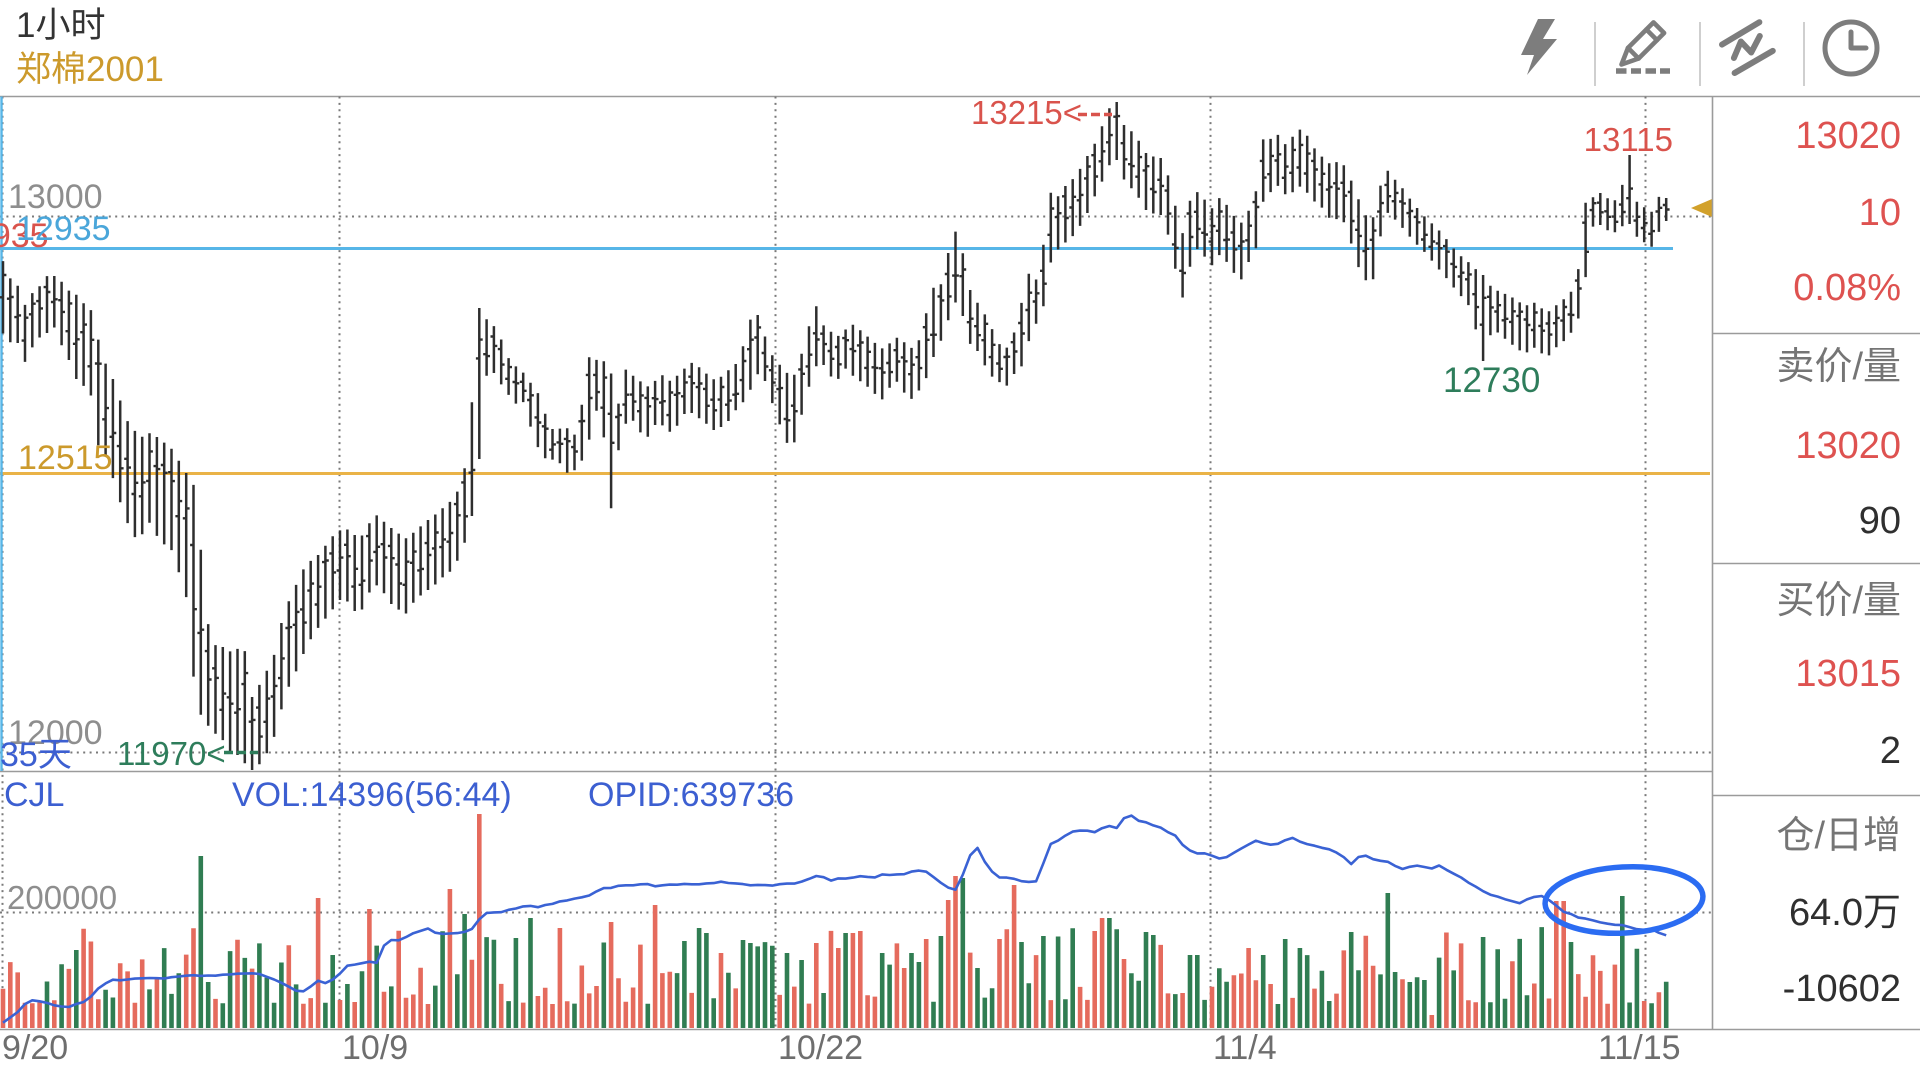  Describe the element at coordinates (1026, 112) in the screenshot. I see `svg-text: 13215<` at that location.